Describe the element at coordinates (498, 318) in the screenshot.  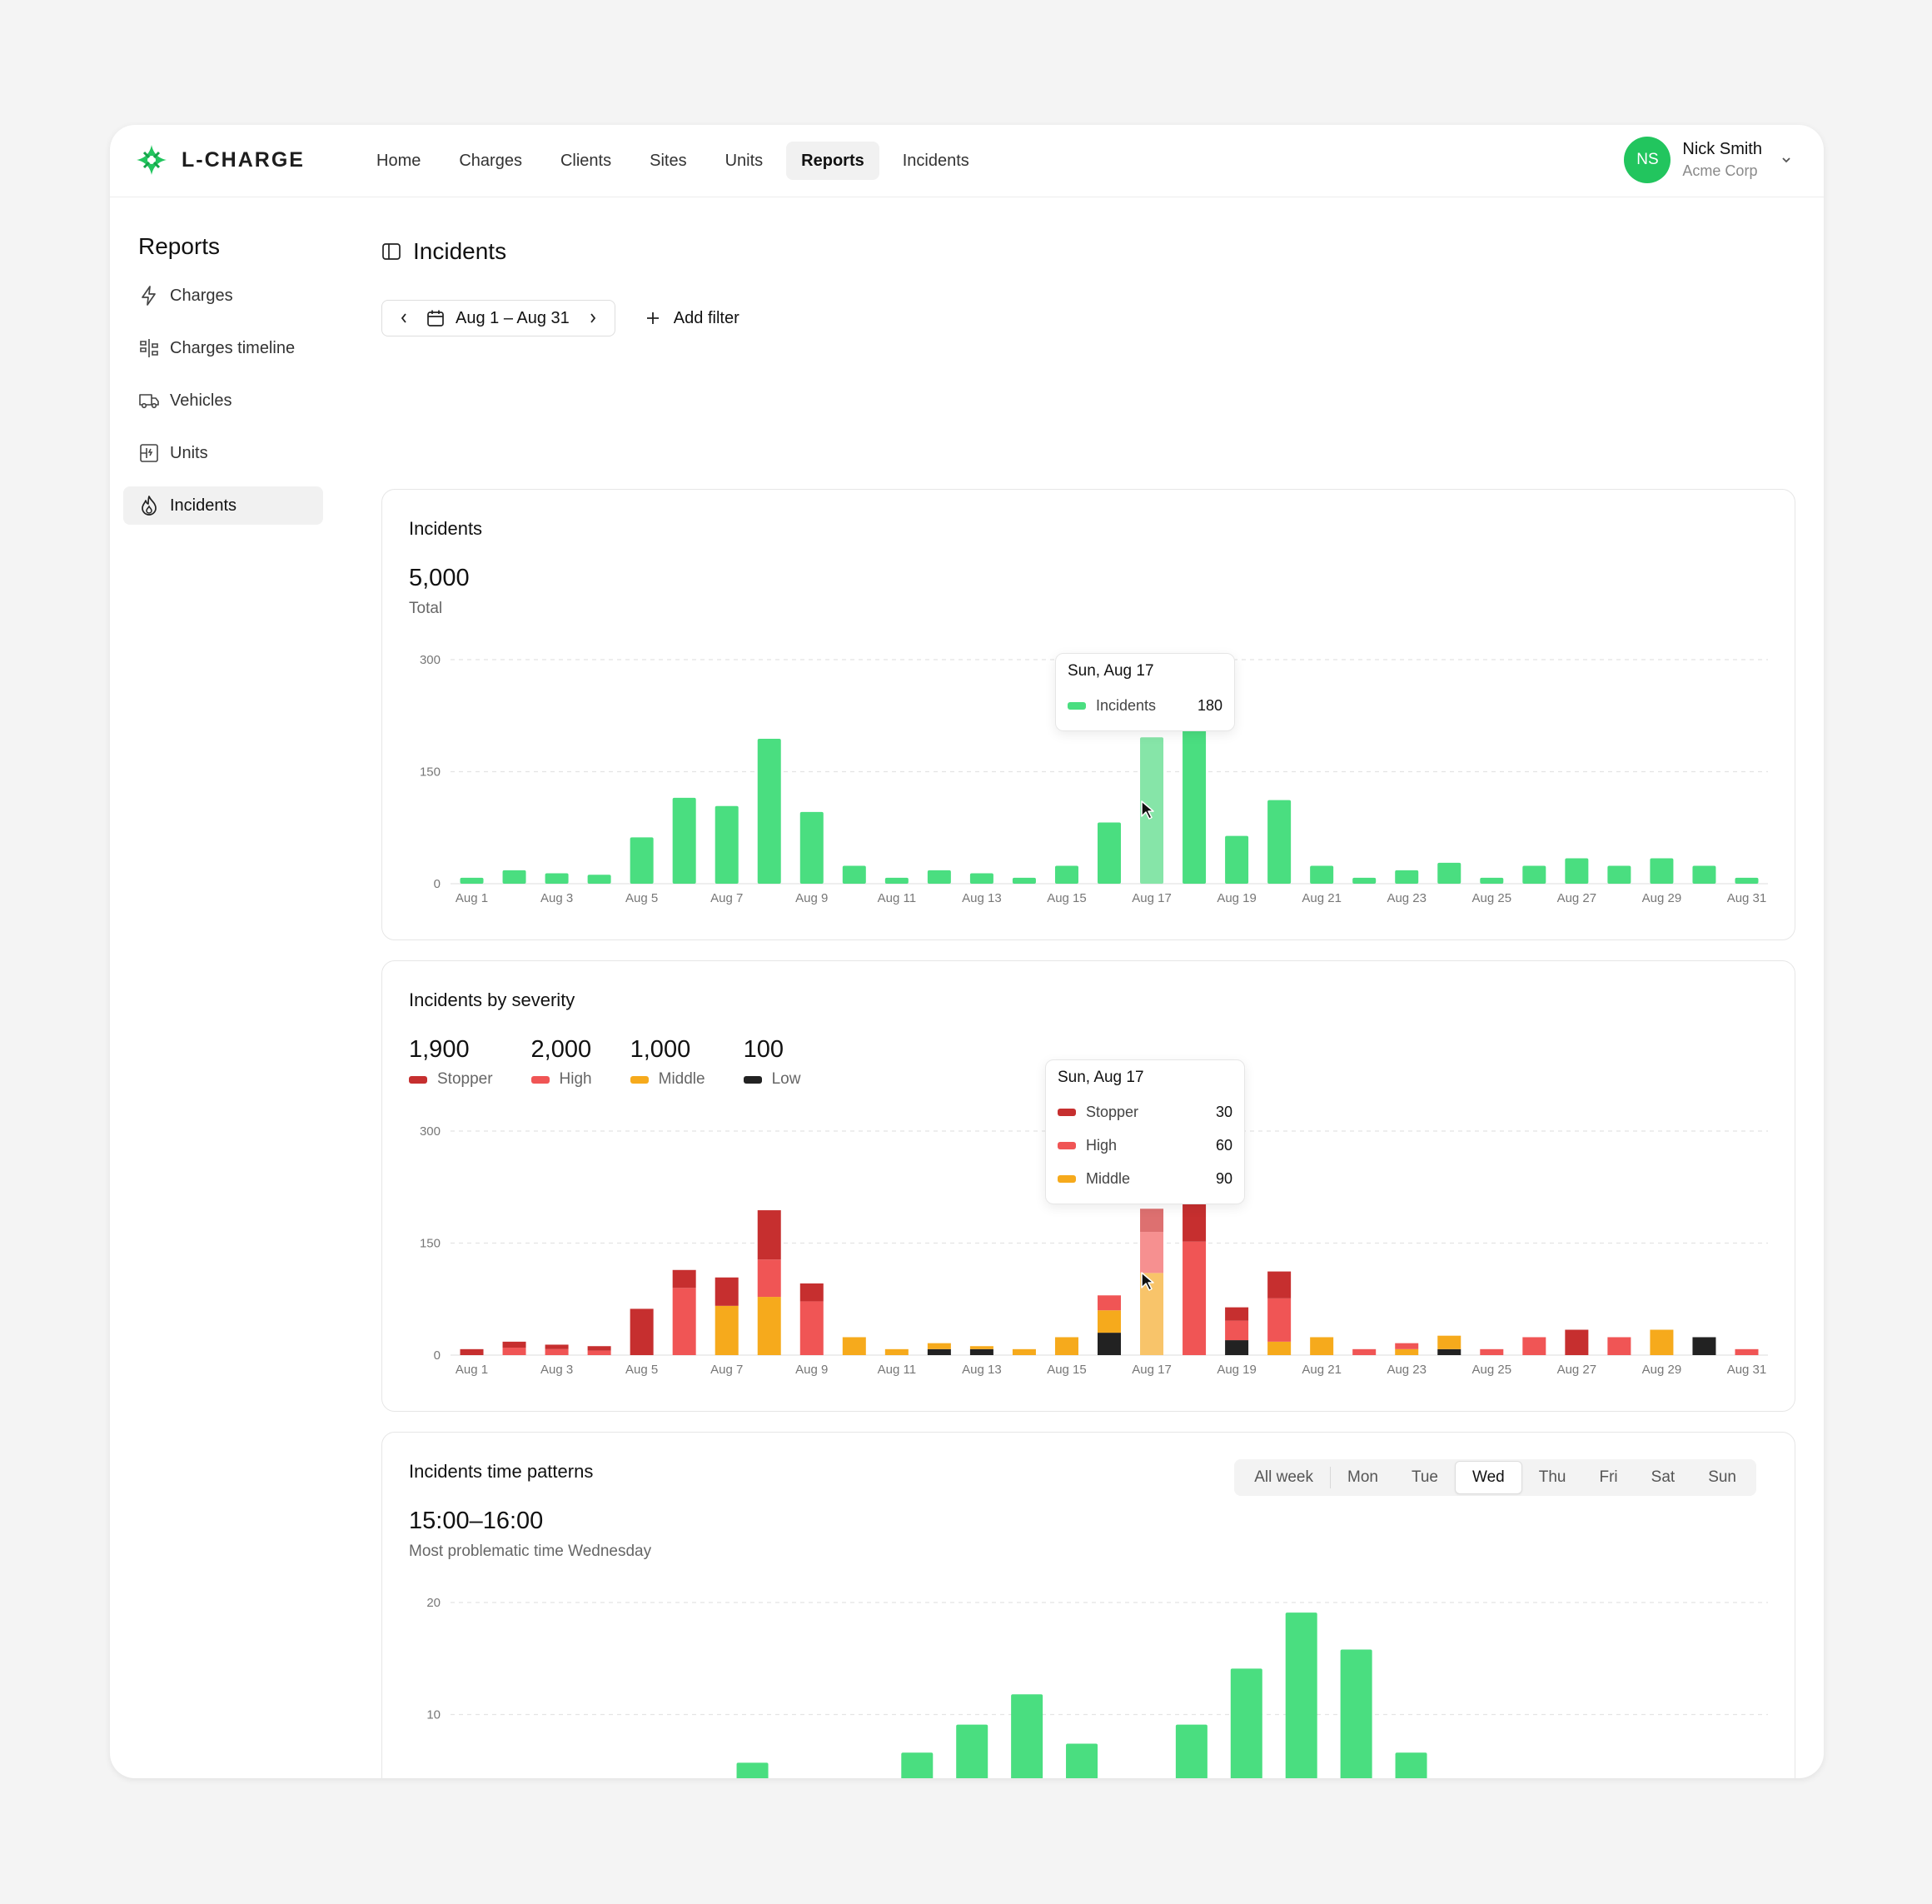
I see `date-range-picker: Aug 1 – Aug 31` at that location.